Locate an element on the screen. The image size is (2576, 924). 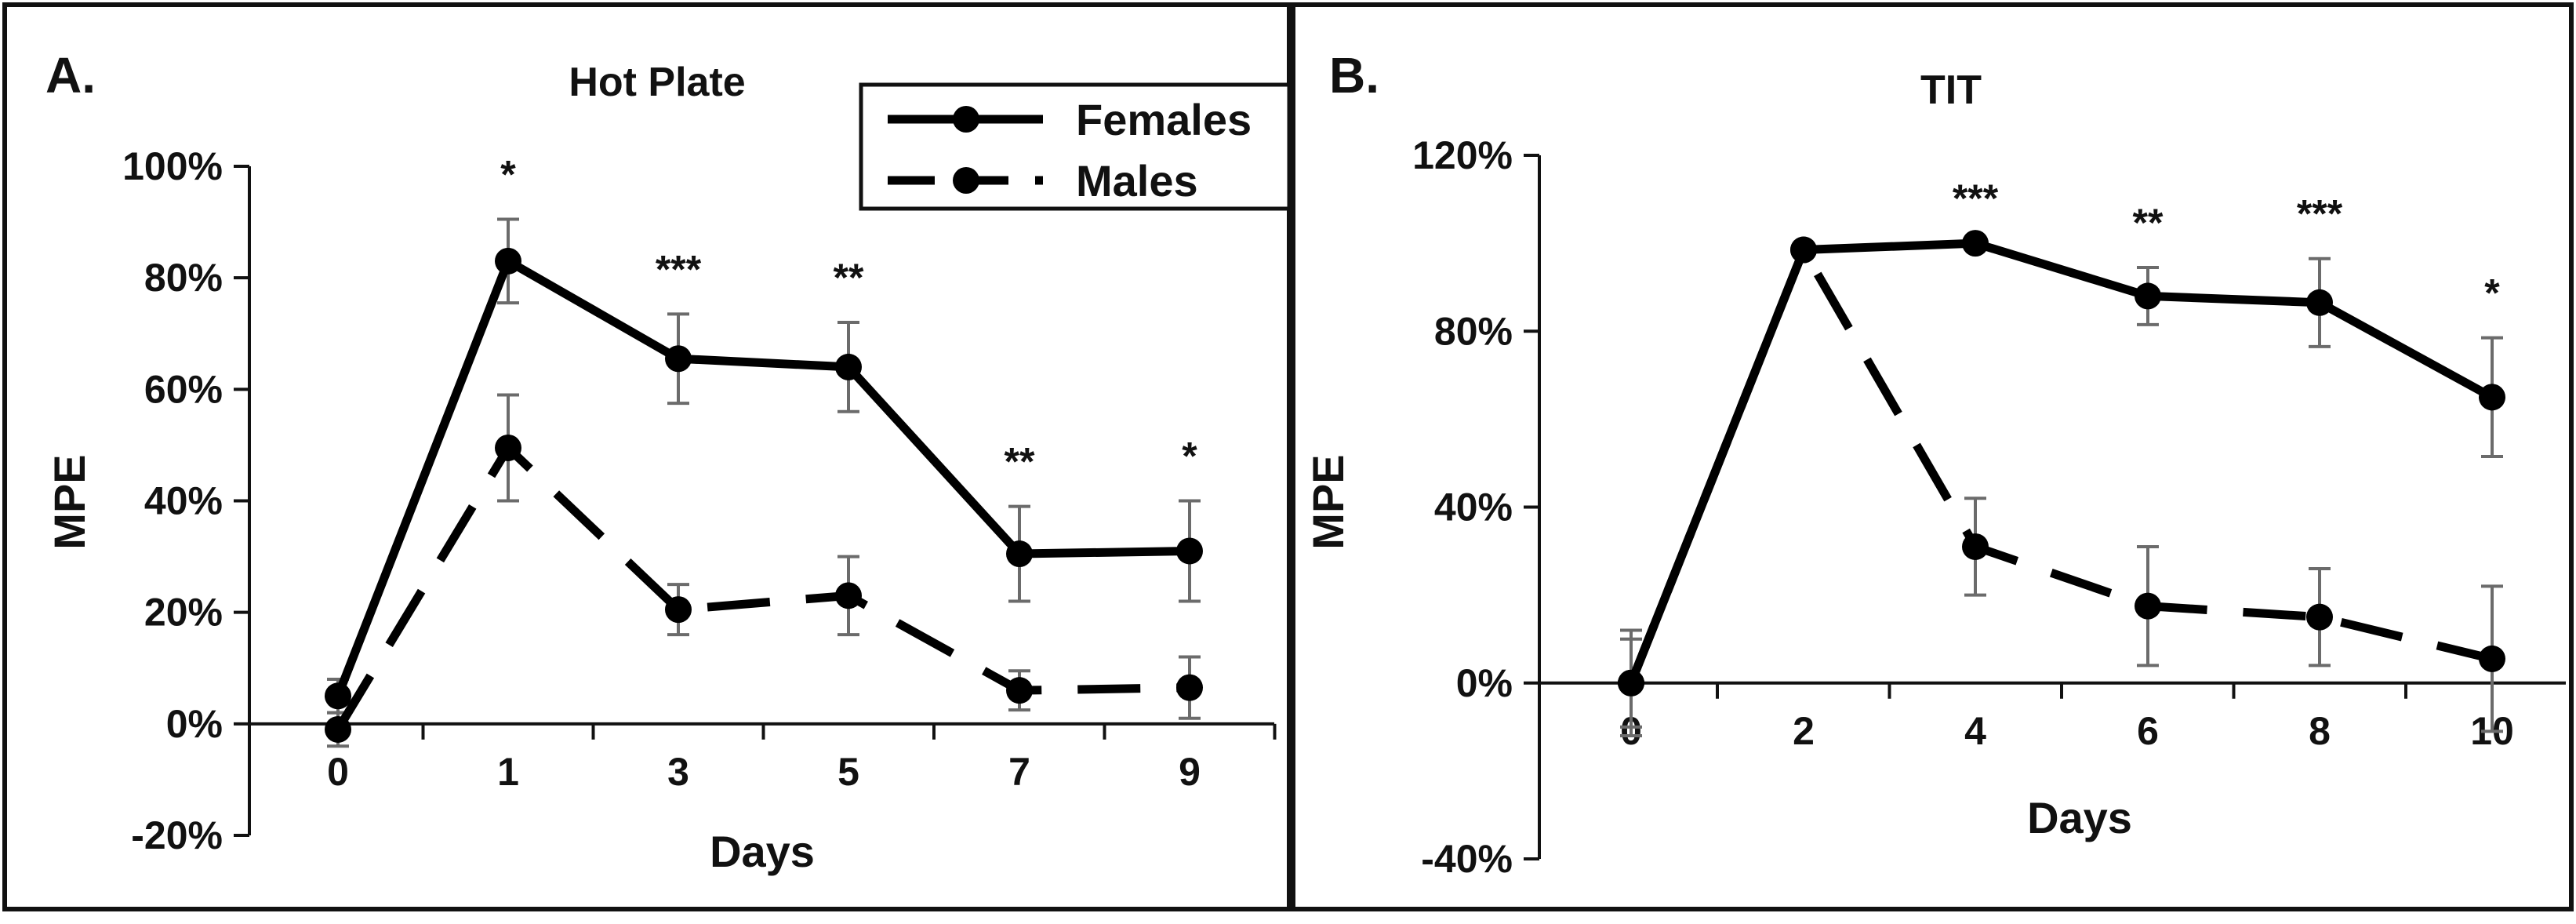
x-tick-label: 9 is located at coordinates (1190, 772).